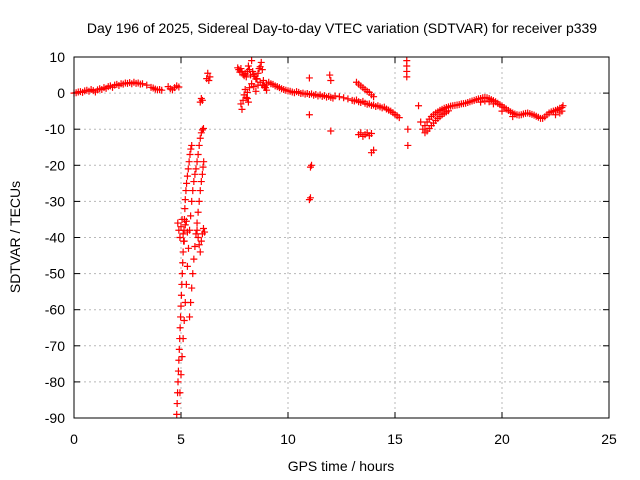 The height and width of the screenshot is (480, 640). Describe the element at coordinates (609, 439) in the screenshot. I see `x-tick-label: 25` at that location.